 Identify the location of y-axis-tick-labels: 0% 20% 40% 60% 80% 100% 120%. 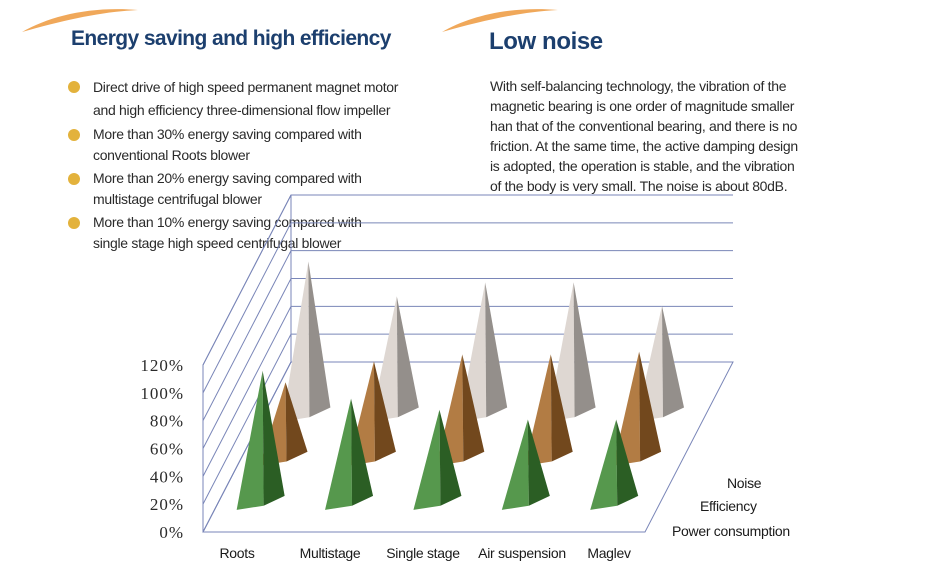
(162, 449).